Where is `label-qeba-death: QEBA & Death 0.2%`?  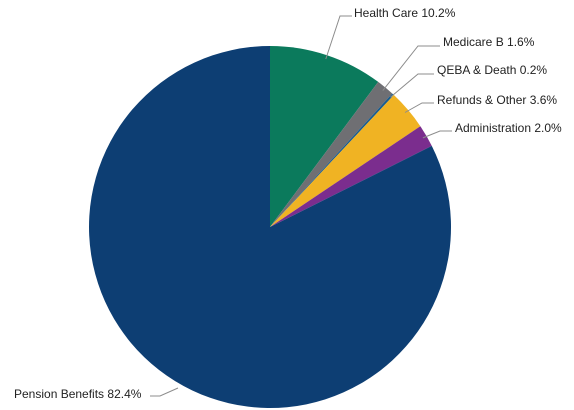 label-qeba-death: QEBA & Death 0.2% is located at coordinates (492, 70).